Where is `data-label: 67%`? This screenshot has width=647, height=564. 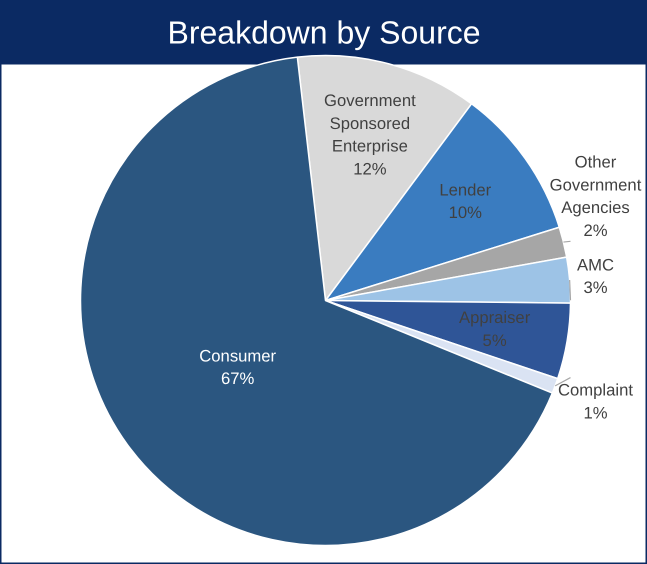 data-label: 67% is located at coordinates (238, 378).